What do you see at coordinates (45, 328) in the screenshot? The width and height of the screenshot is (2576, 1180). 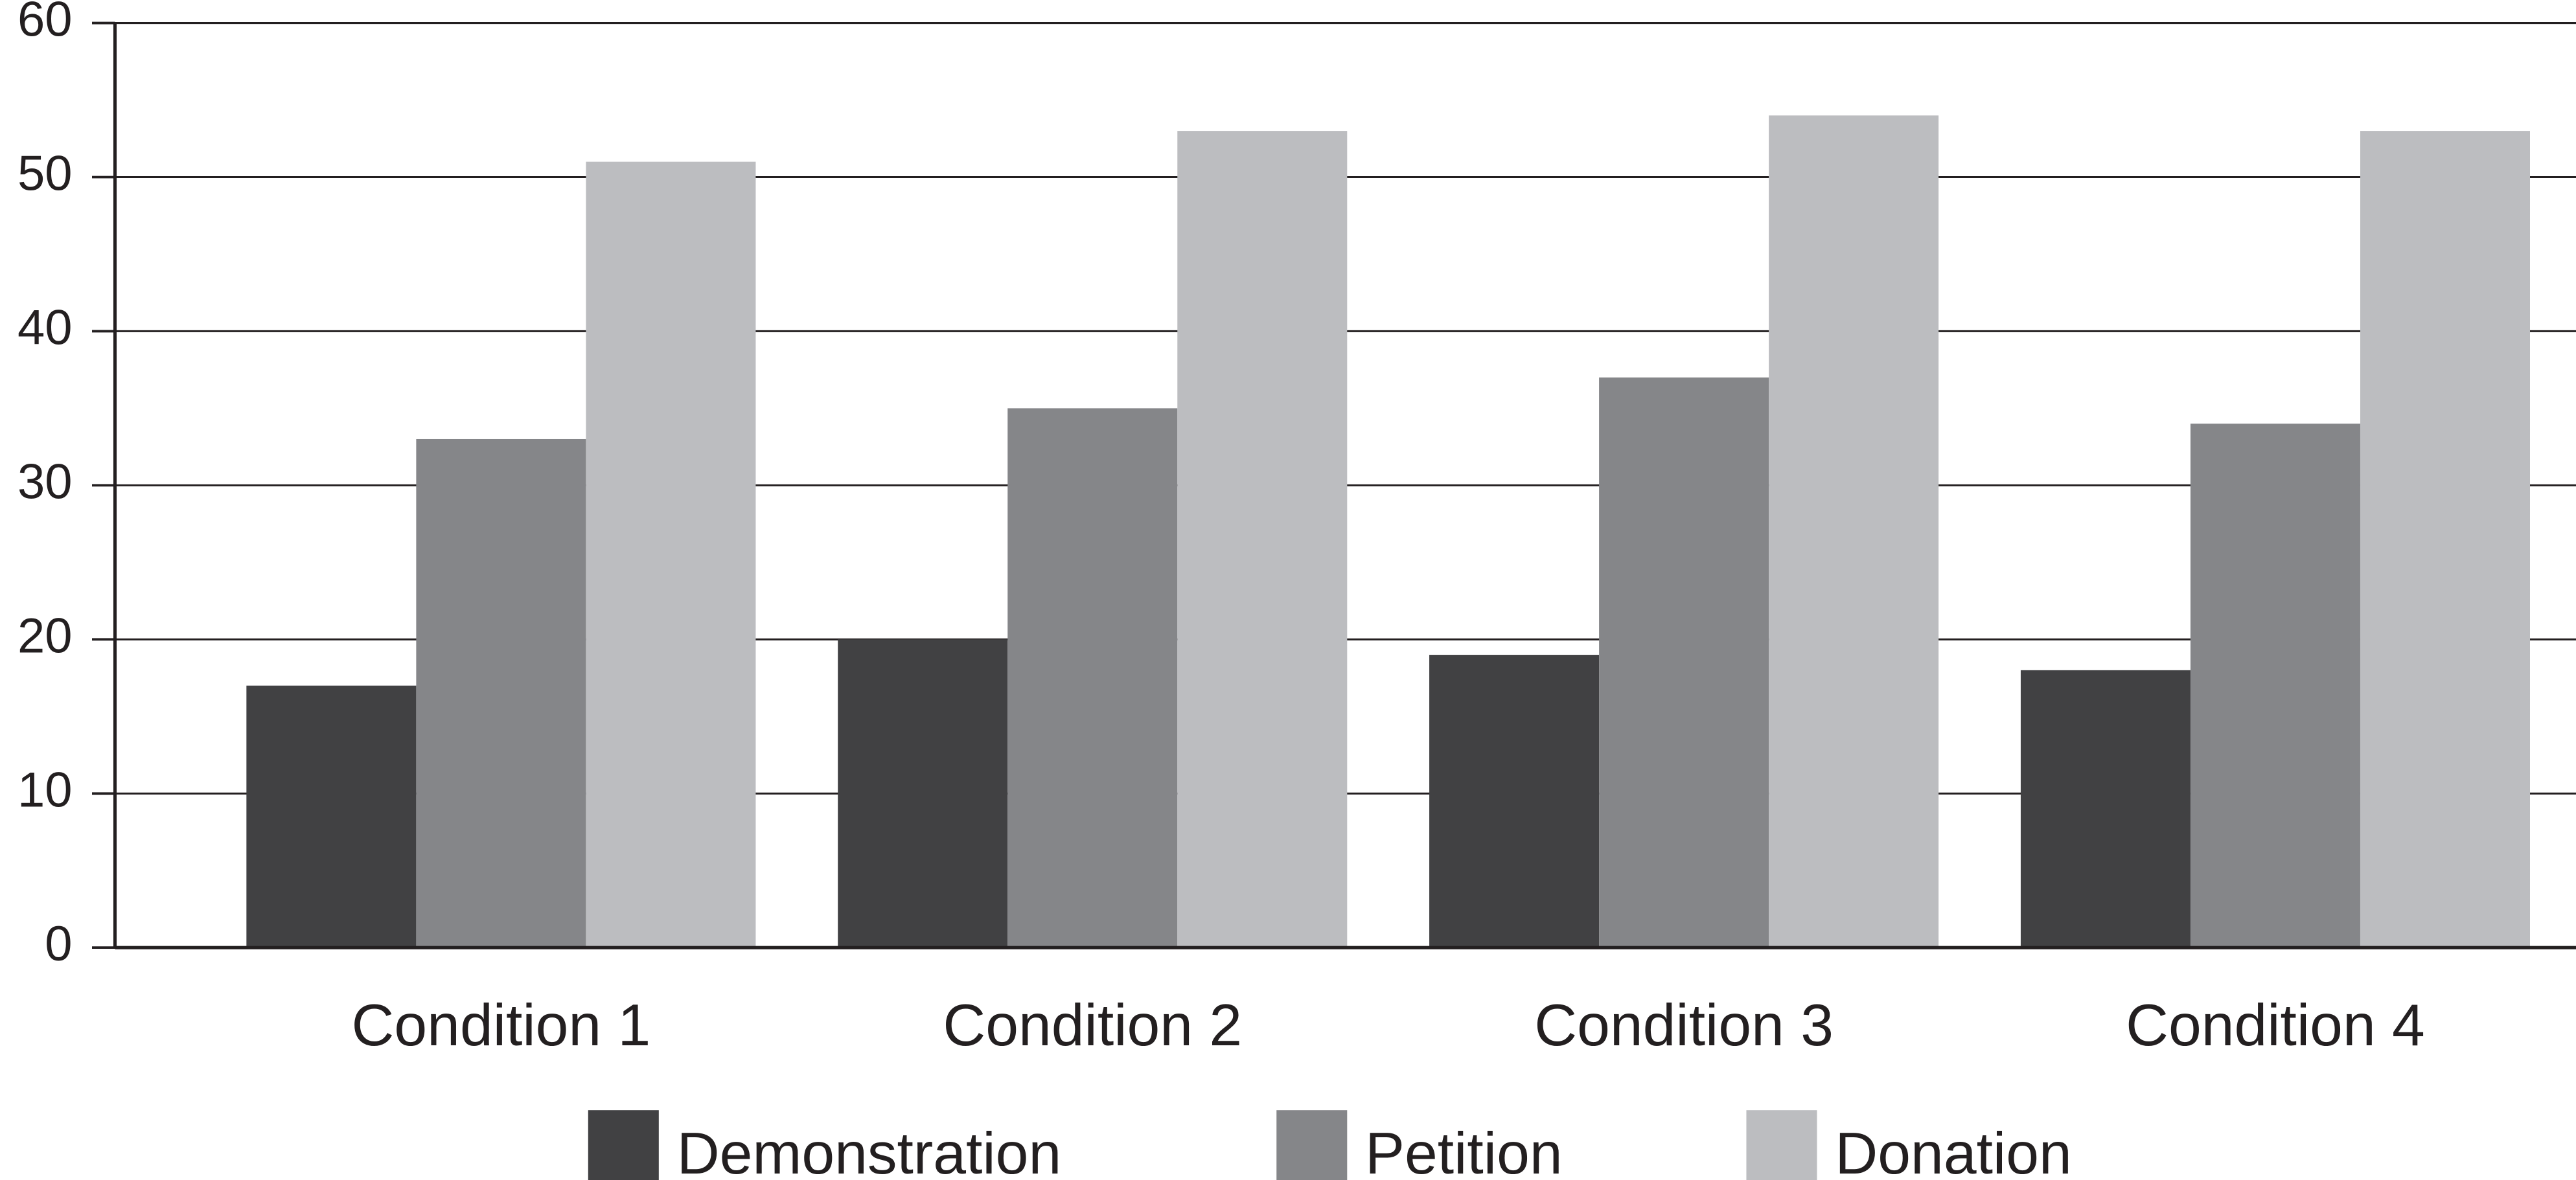 I see `y-tick-label: 40` at bounding box center [45, 328].